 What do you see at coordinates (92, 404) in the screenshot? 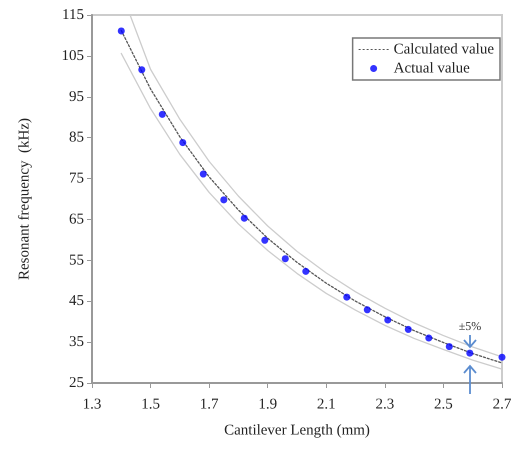
I see `x-tick-label: 1.3` at bounding box center [92, 404].